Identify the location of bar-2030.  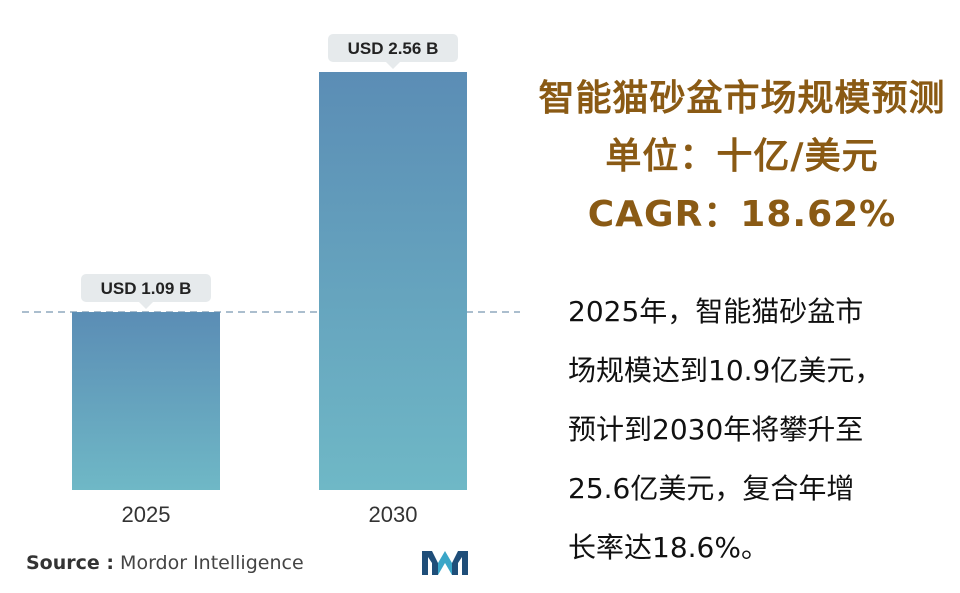
(393, 281).